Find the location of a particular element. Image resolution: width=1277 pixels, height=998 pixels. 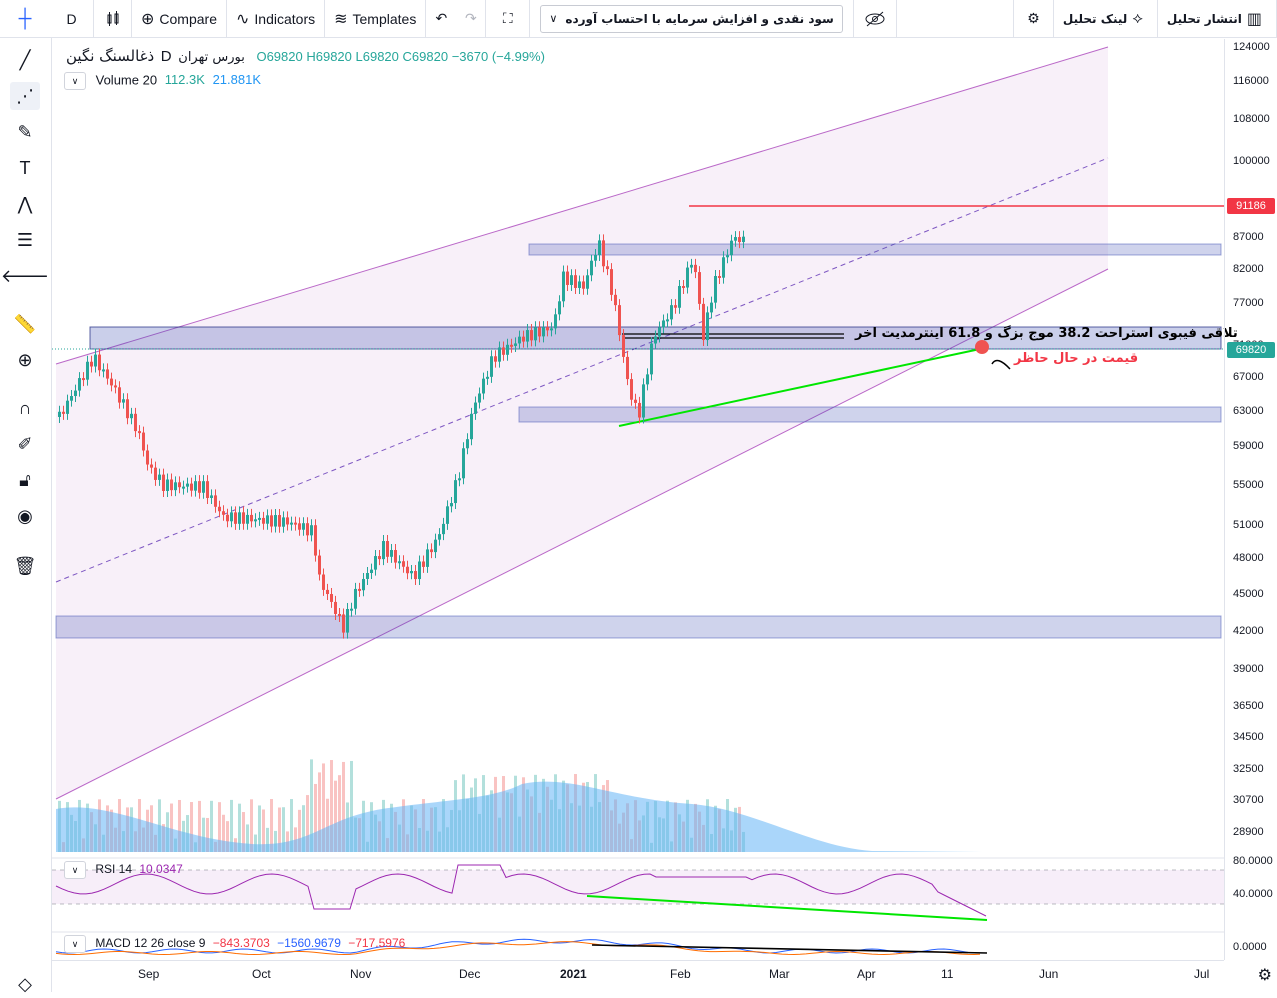

time-axis: ⚙ Sep Oct Nov Dec 2021 Feb Mar Apr 11 Jun Jul is located at coordinates (662, 976).